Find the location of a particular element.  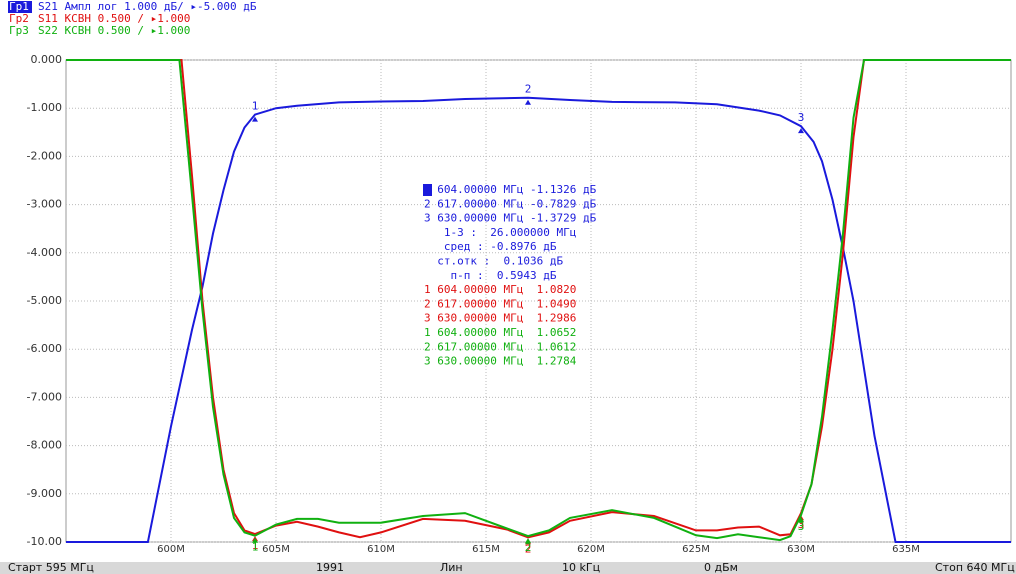

marker-readout: 3 630.00000 МГц 1.2784 is located at coordinates (500, 361).